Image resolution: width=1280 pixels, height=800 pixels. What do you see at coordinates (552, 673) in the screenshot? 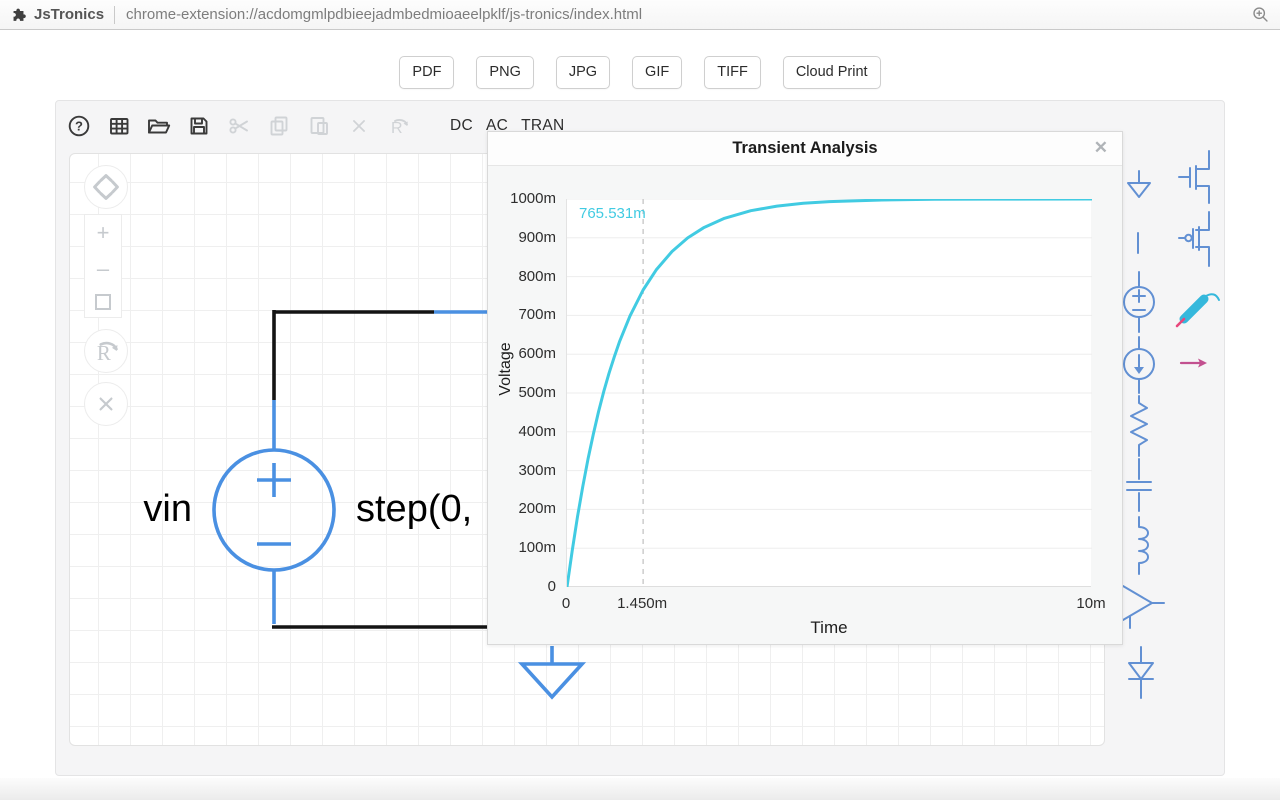
I see `ground-symbol` at bounding box center [552, 673].